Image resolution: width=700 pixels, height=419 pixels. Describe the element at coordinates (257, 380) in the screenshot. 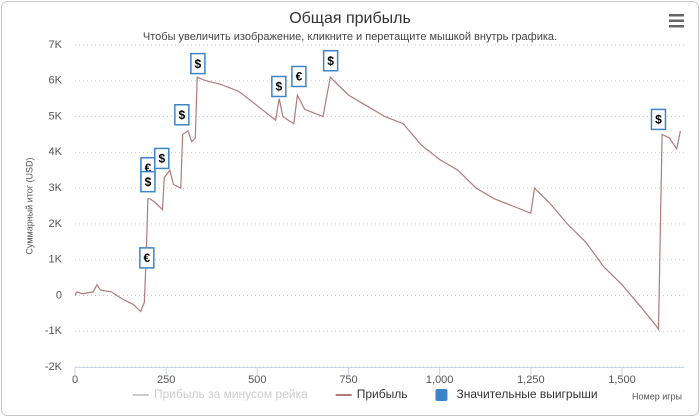

I see `x-tick-label: 500` at that location.